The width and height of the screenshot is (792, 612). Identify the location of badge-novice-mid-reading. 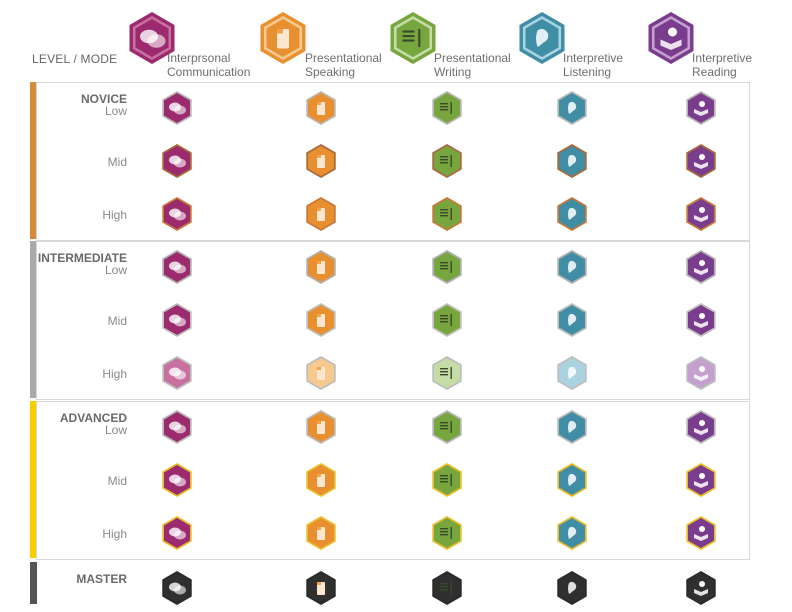
(701, 161).